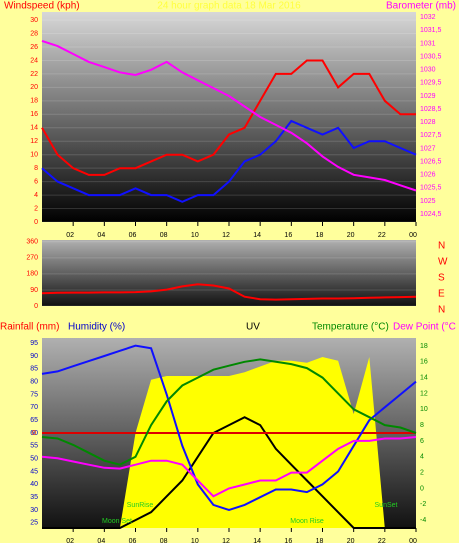 This screenshot has width=459, height=543. What do you see at coordinates (422, 457) in the screenshot?
I see `y2-tick-label: 4` at bounding box center [422, 457].